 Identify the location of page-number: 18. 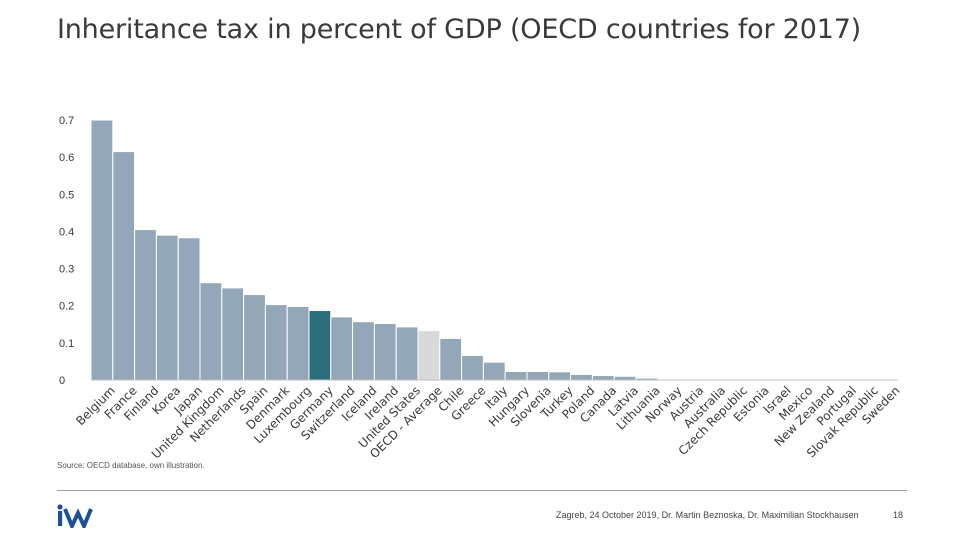
(898, 515).